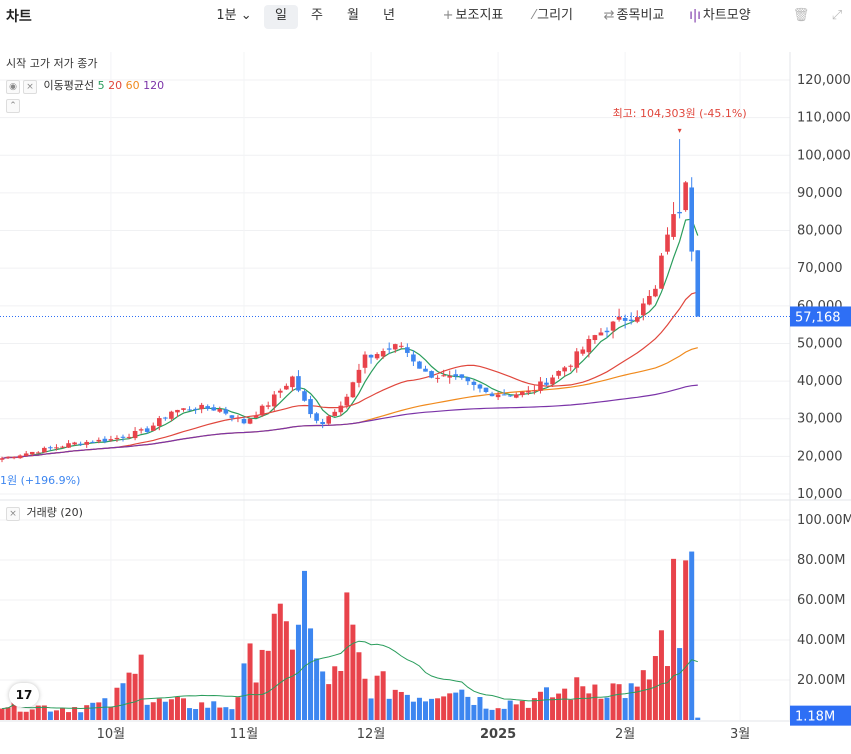 This screenshot has height=754, width=851. What do you see at coordinates (824, 155) in the screenshot?
I see `price-tick-label: 100,000` at bounding box center [824, 155].